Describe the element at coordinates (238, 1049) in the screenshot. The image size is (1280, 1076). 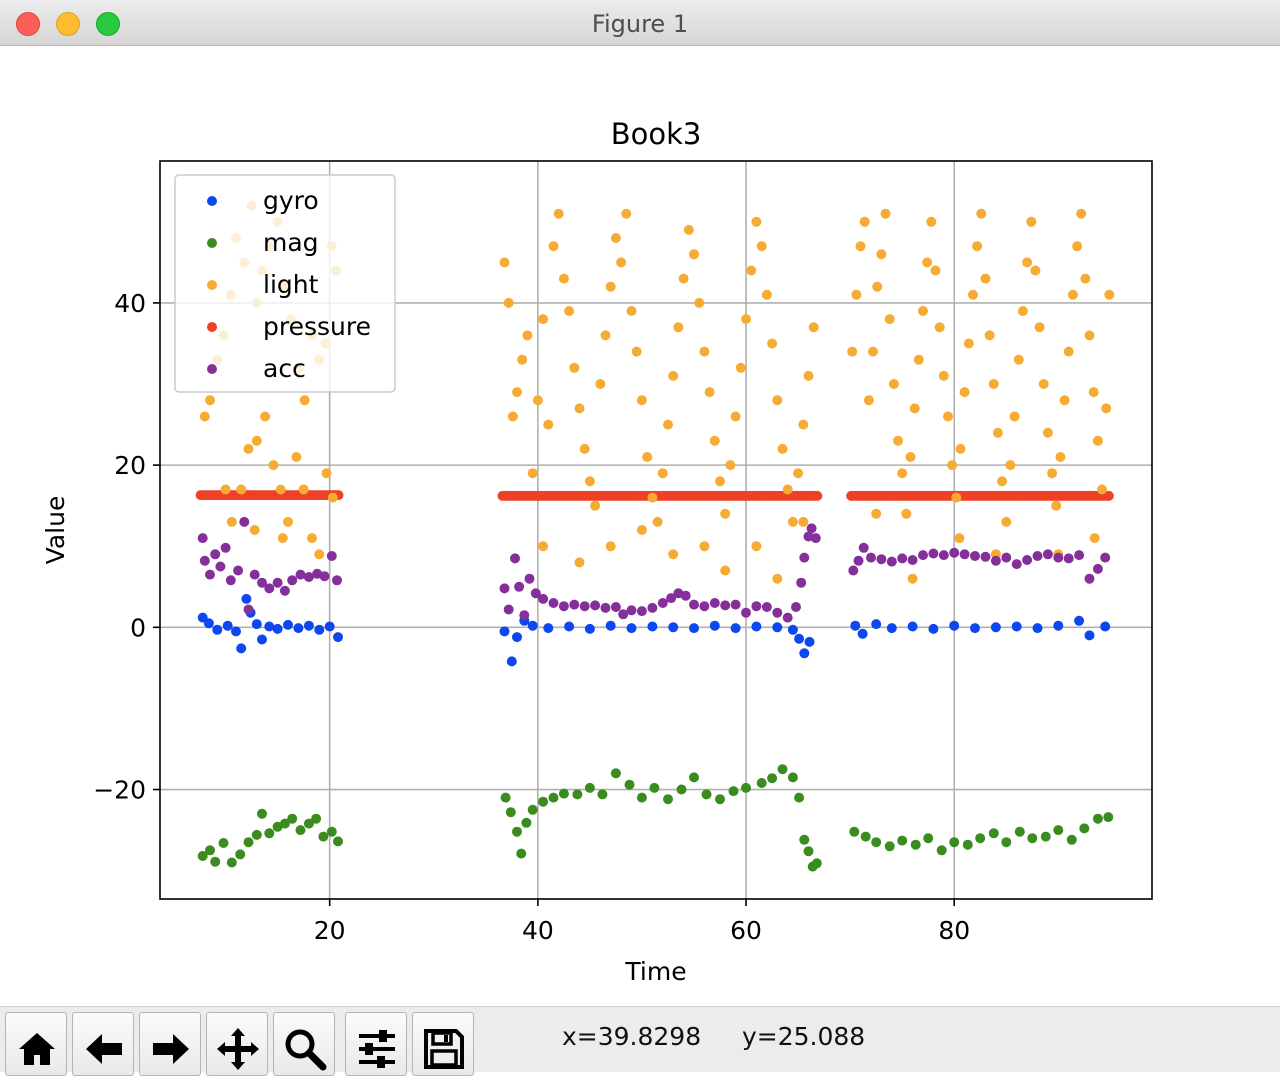
I see `pan-move-icon` at that location.